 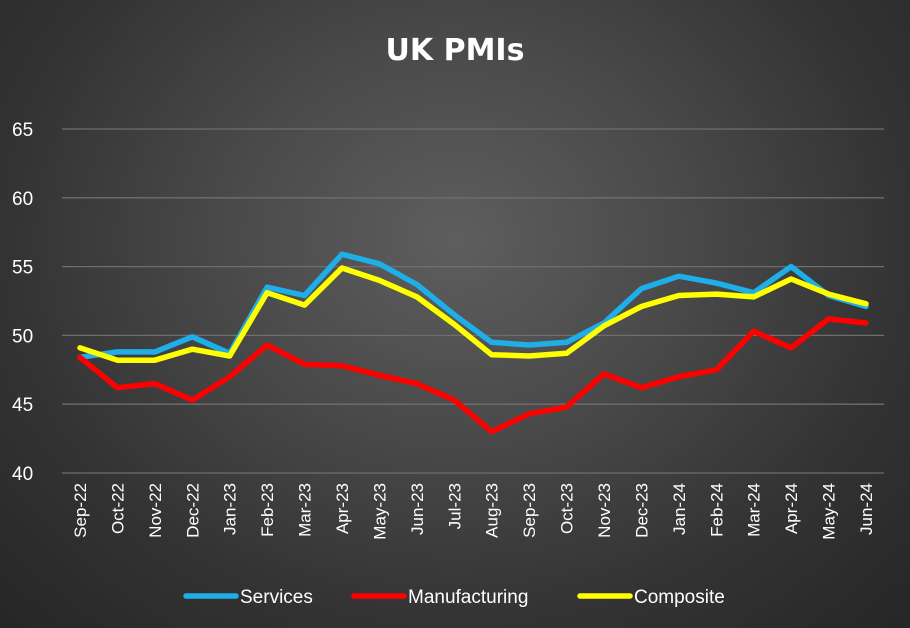 I want to click on x-tick-label: Nov-23, so click(x=604, y=510).